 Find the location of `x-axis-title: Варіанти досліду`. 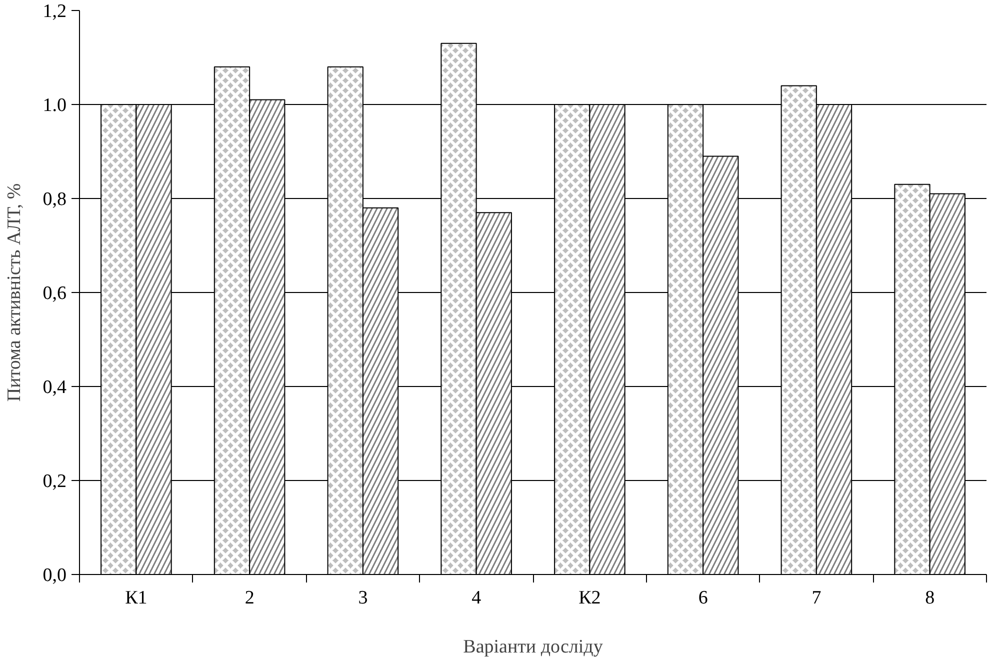

x-axis-title: Варіанти досліду is located at coordinates (533, 647).